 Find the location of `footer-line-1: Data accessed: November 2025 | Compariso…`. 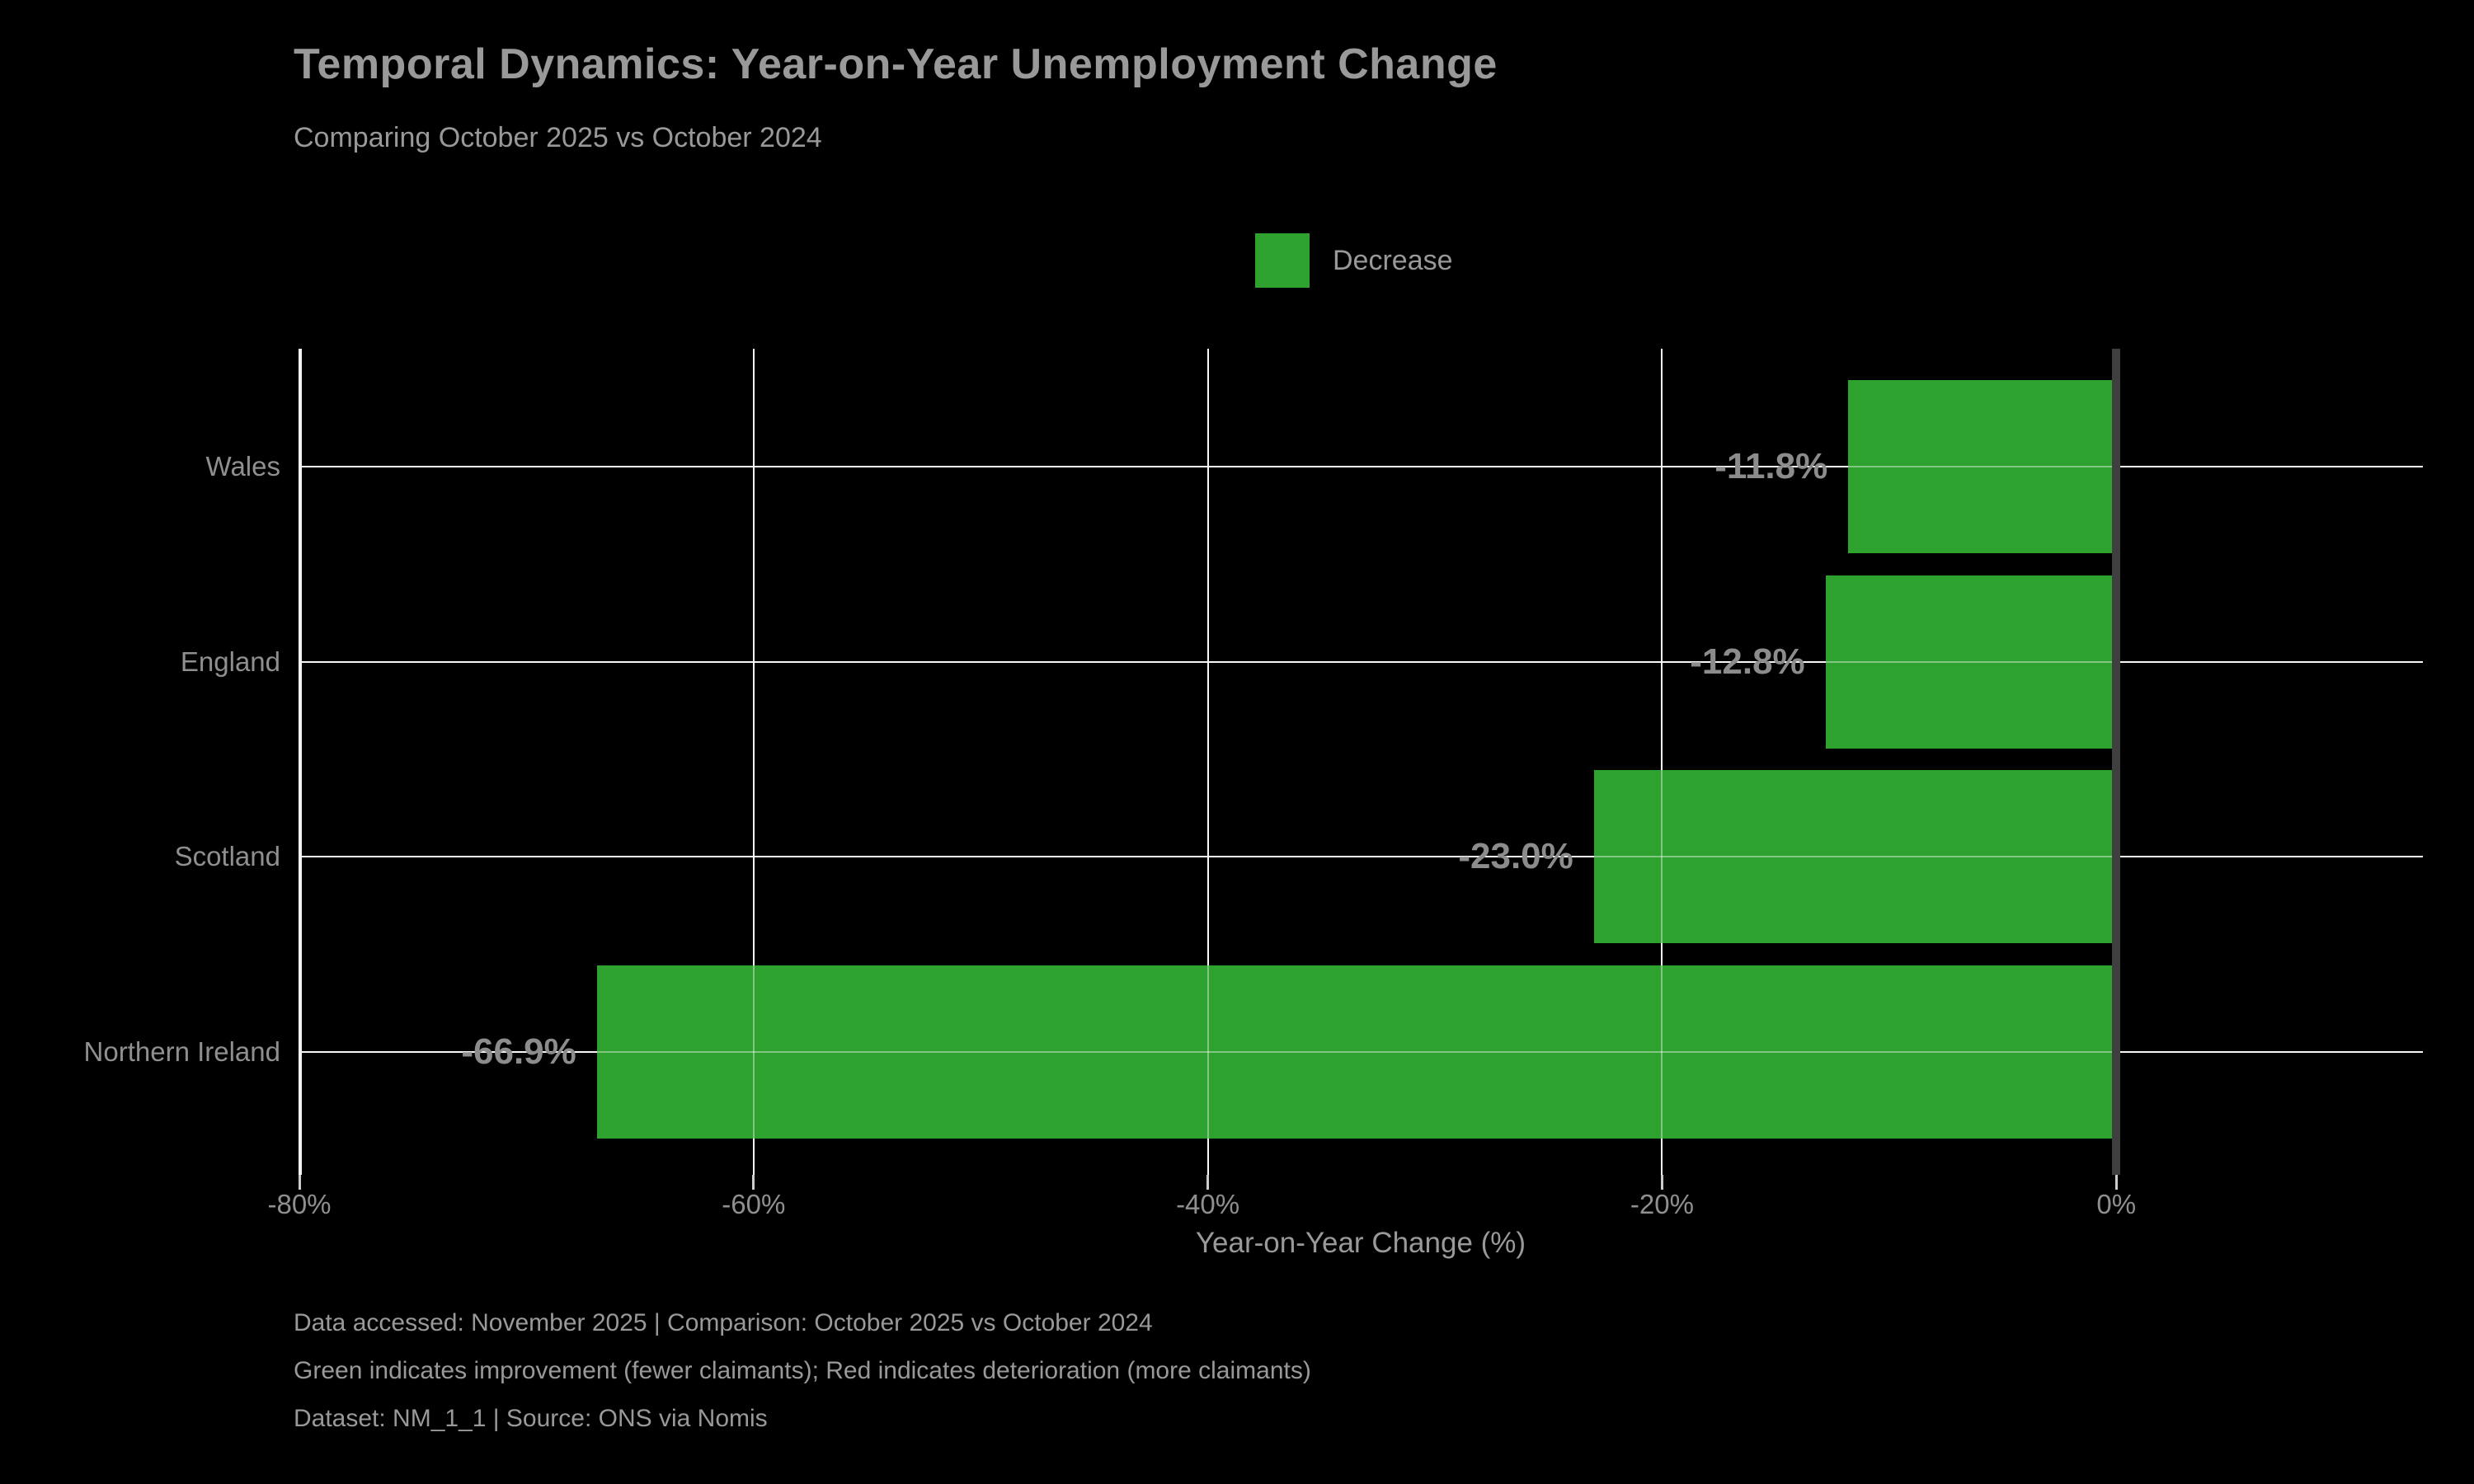

footer-line-1: Data accessed: November 2025 | Compariso… is located at coordinates (723, 1322).